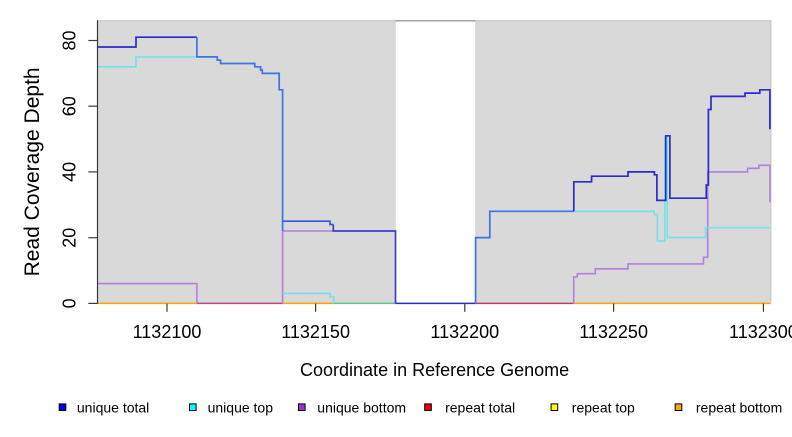 The image size is (792, 437). What do you see at coordinates (70, 106) in the screenshot?
I see `svg-text: 60` at bounding box center [70, 106].